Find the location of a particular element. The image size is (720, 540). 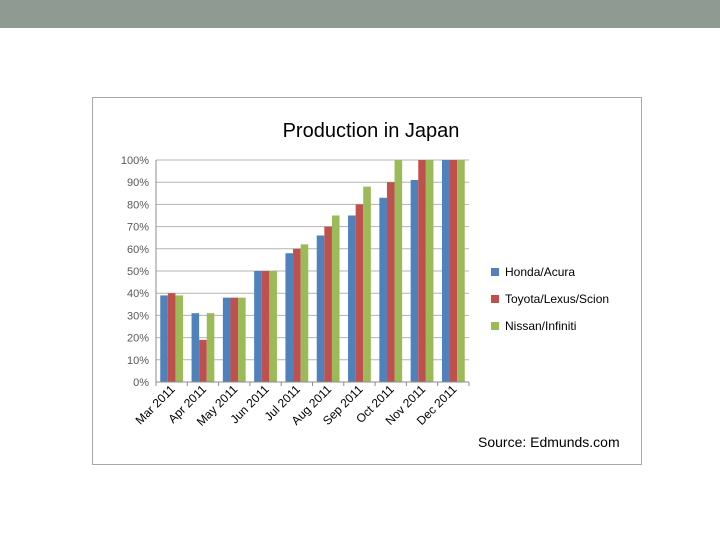

slide-top-bar is located at coordinates (360, 14).